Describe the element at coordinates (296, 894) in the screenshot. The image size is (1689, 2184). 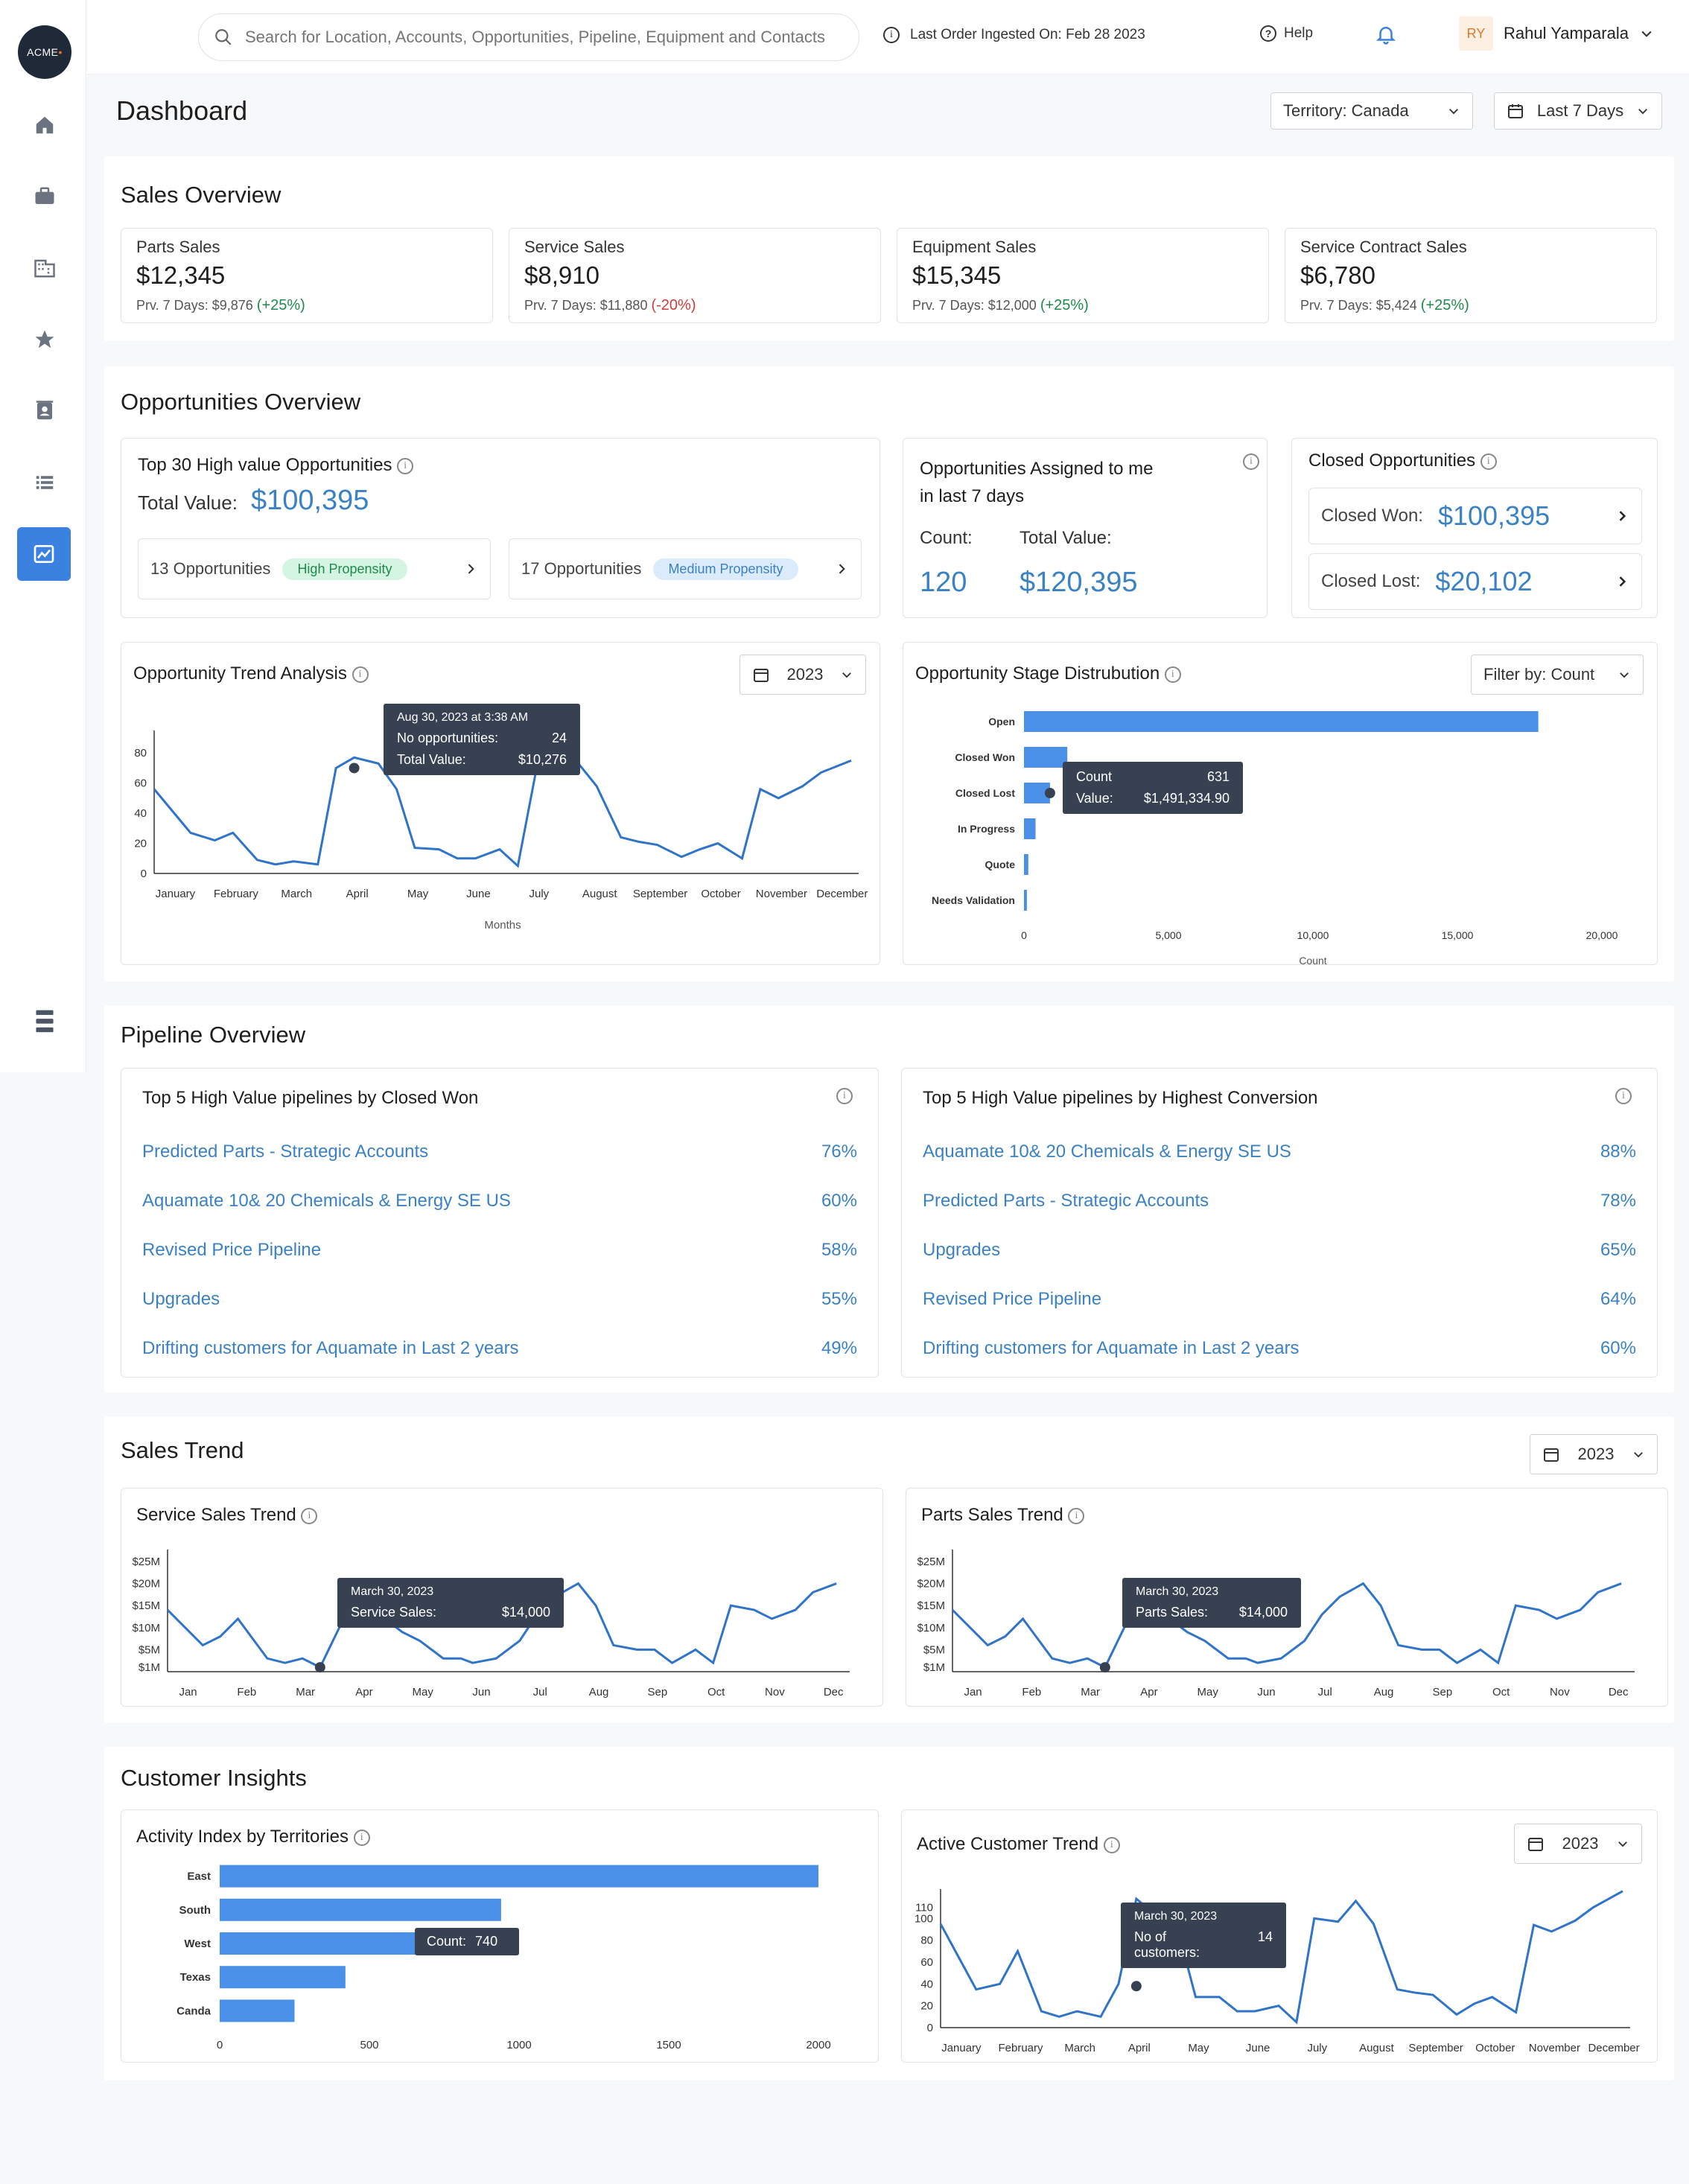
I see `x-tick-label: March` at that location.